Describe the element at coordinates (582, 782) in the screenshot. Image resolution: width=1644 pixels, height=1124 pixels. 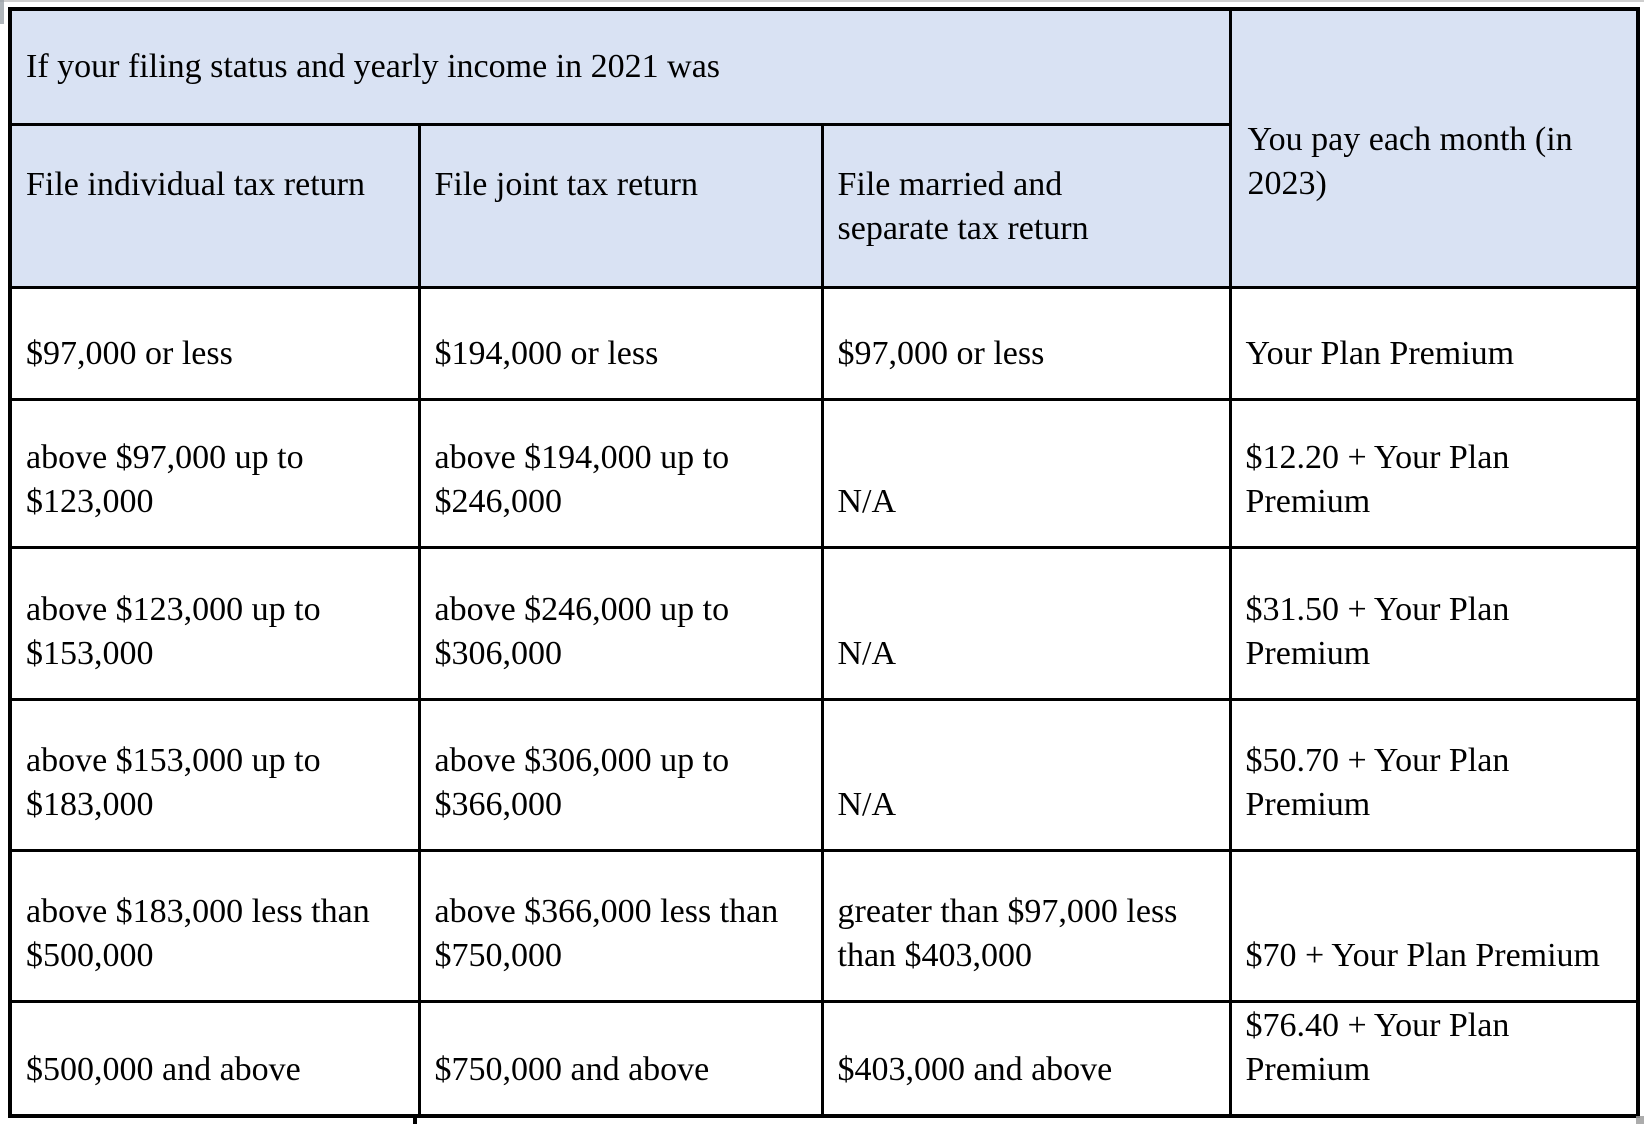
I see `cell-text: above $306,000 up to $366,000` at that location.